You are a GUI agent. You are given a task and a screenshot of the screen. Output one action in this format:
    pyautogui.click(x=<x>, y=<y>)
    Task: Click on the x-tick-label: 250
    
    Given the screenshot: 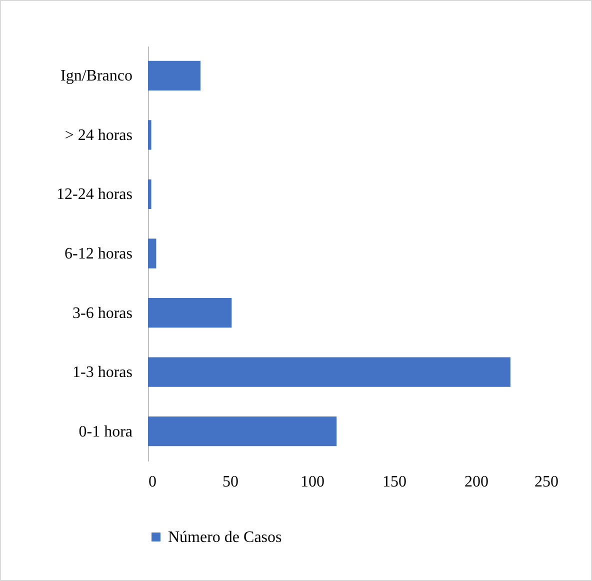 What is the action you would take?
    pyautogui.click(x=546, y=482)
    